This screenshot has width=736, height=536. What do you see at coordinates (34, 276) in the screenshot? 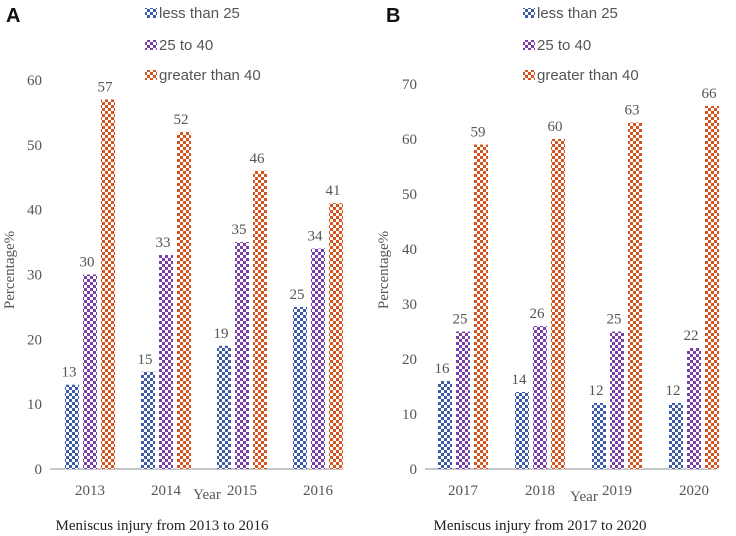
I see `panel-a-y-tick-label: 30` at bounding box center [34, 276].